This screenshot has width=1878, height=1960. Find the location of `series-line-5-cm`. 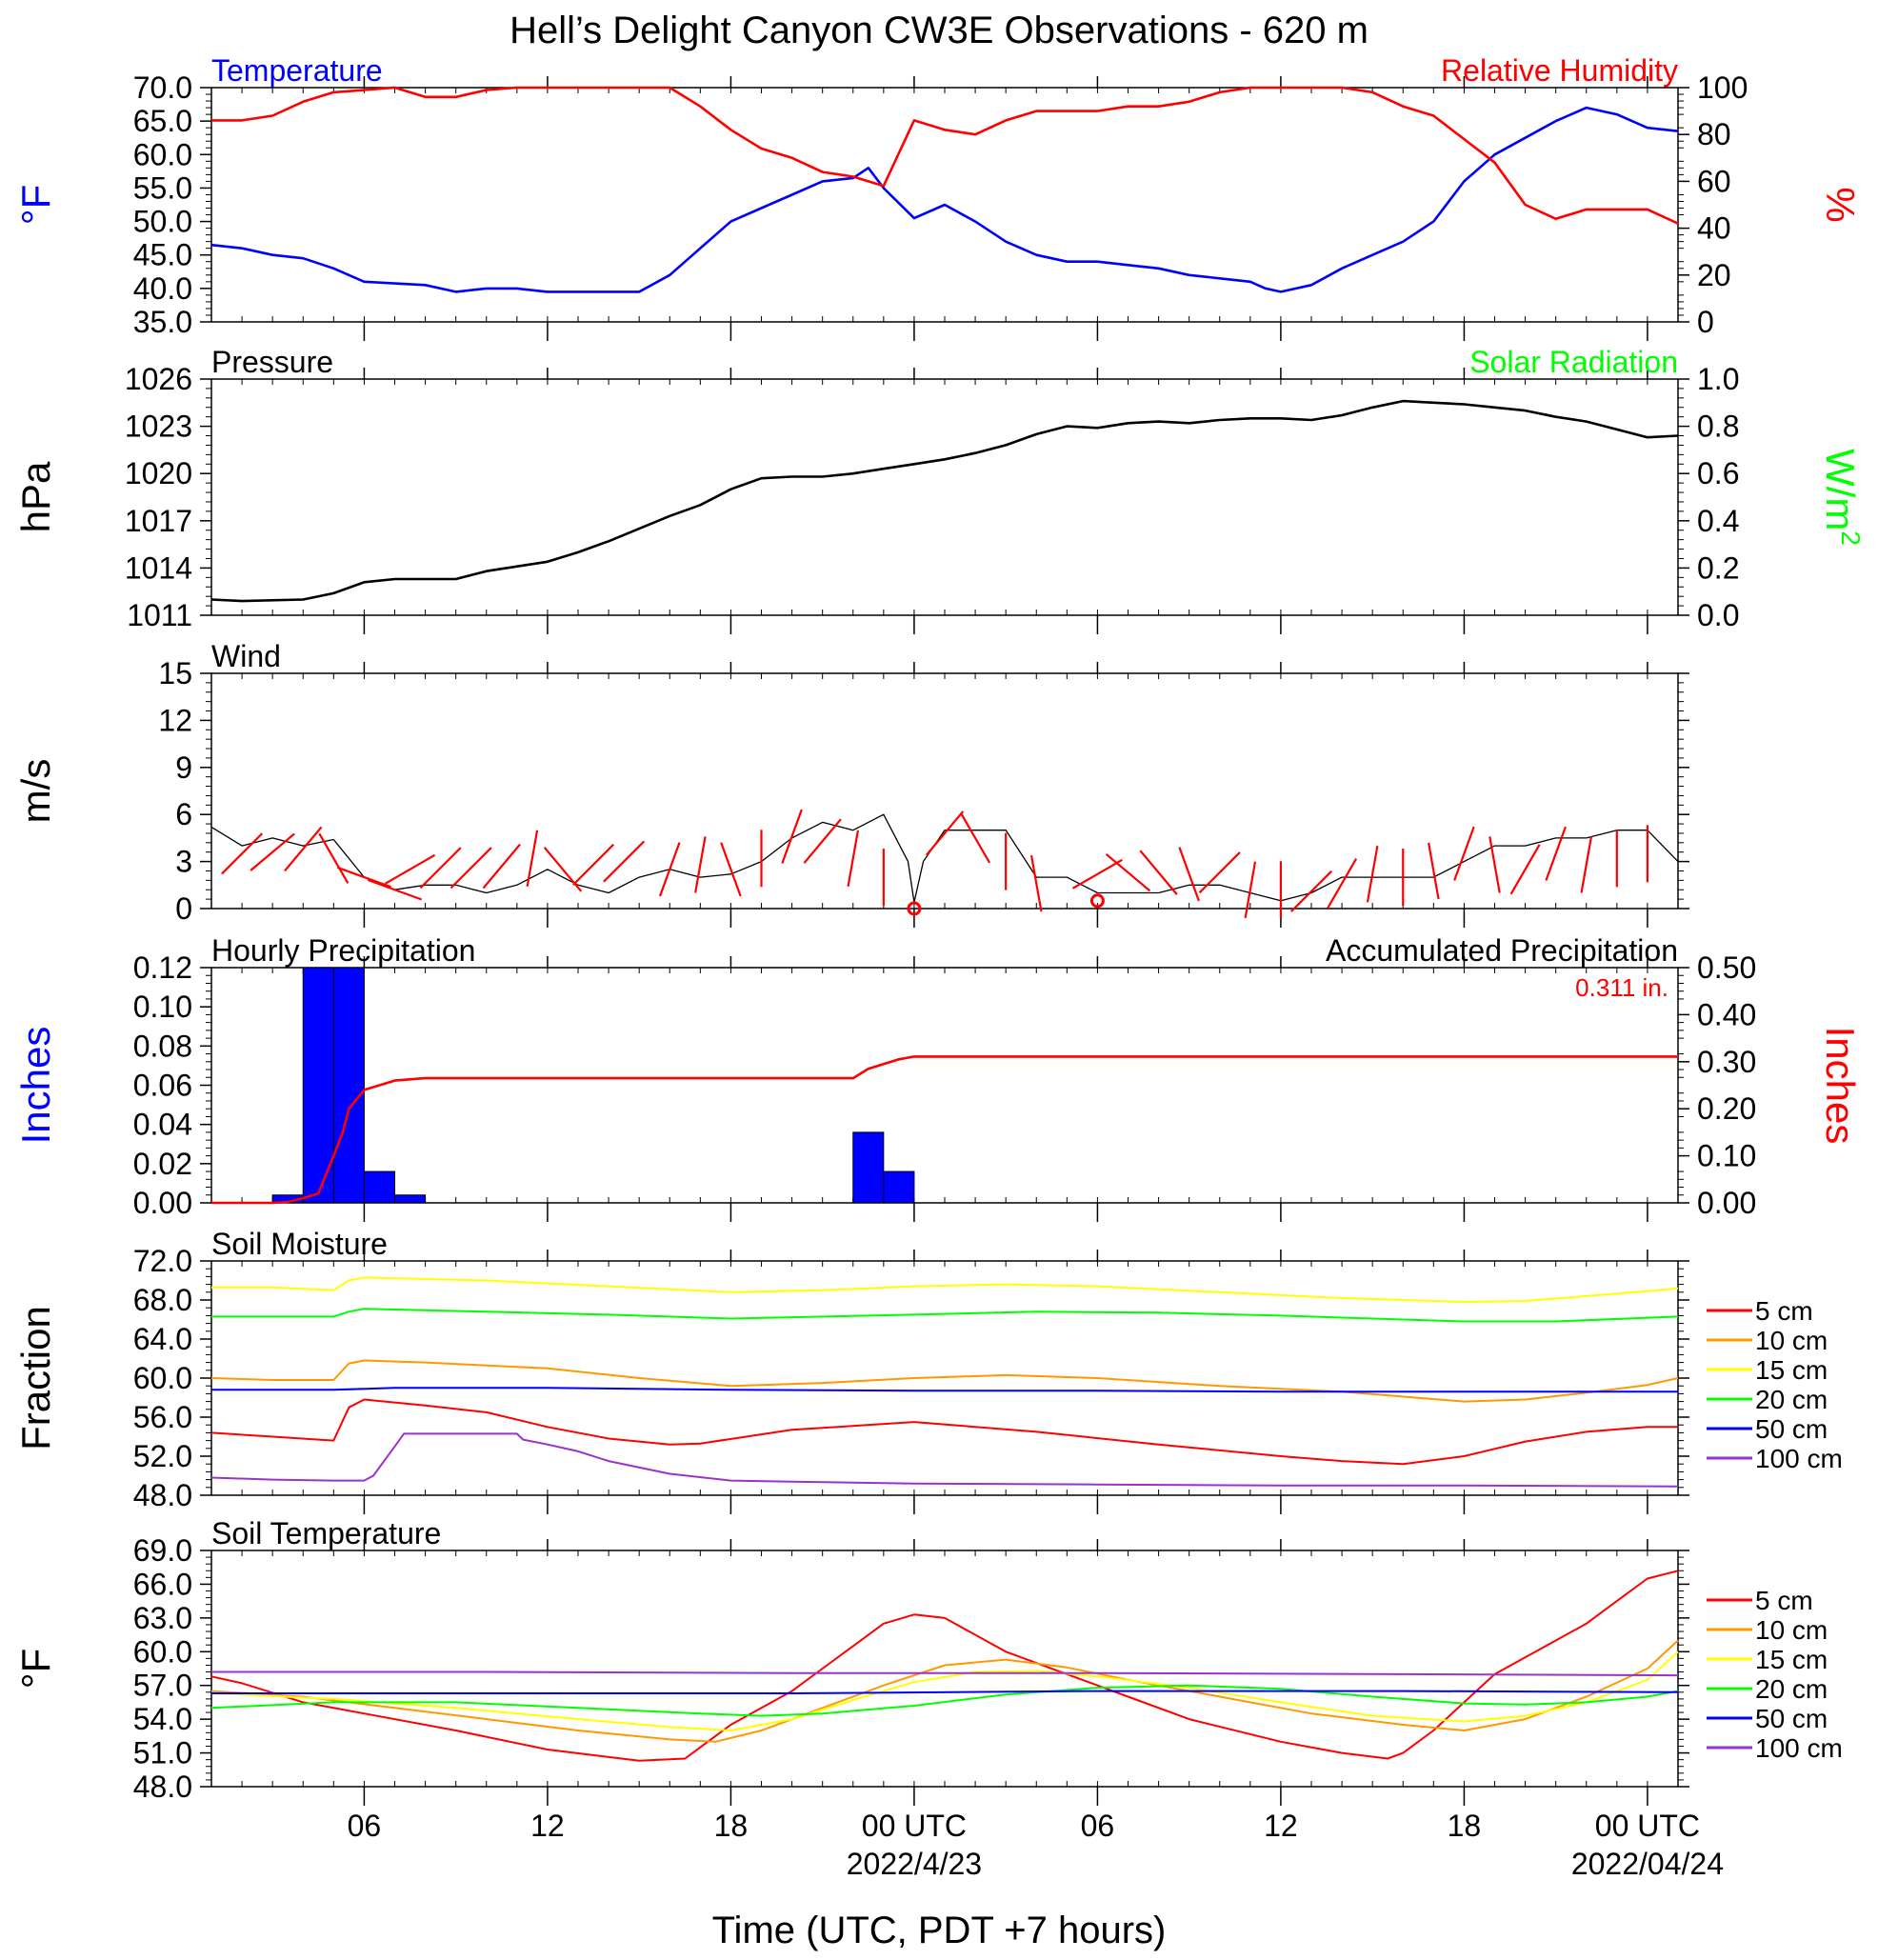

series-line-5-cm is located at coordinates (944, 1666).